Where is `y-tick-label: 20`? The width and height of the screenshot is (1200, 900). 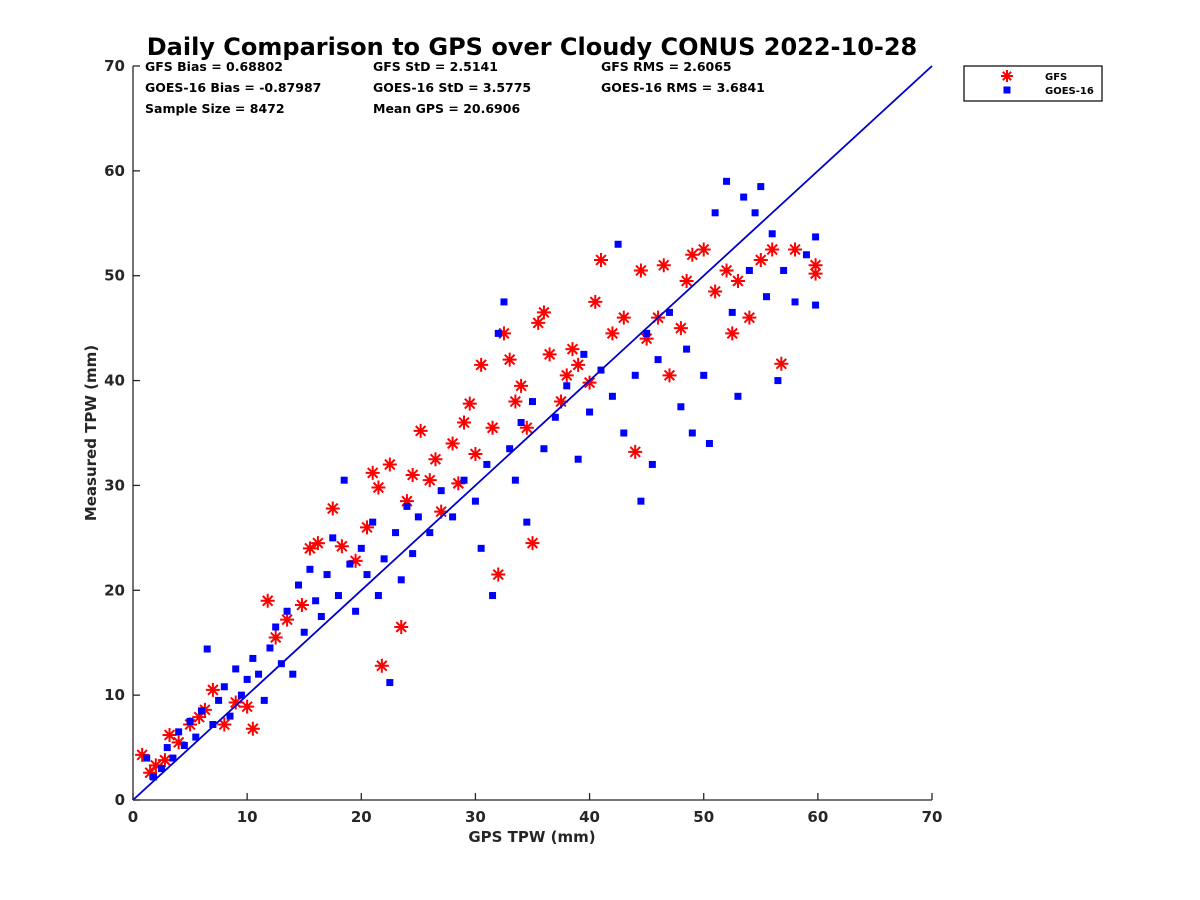
y-tick-label: 20 is located at coordinates (114, 590).